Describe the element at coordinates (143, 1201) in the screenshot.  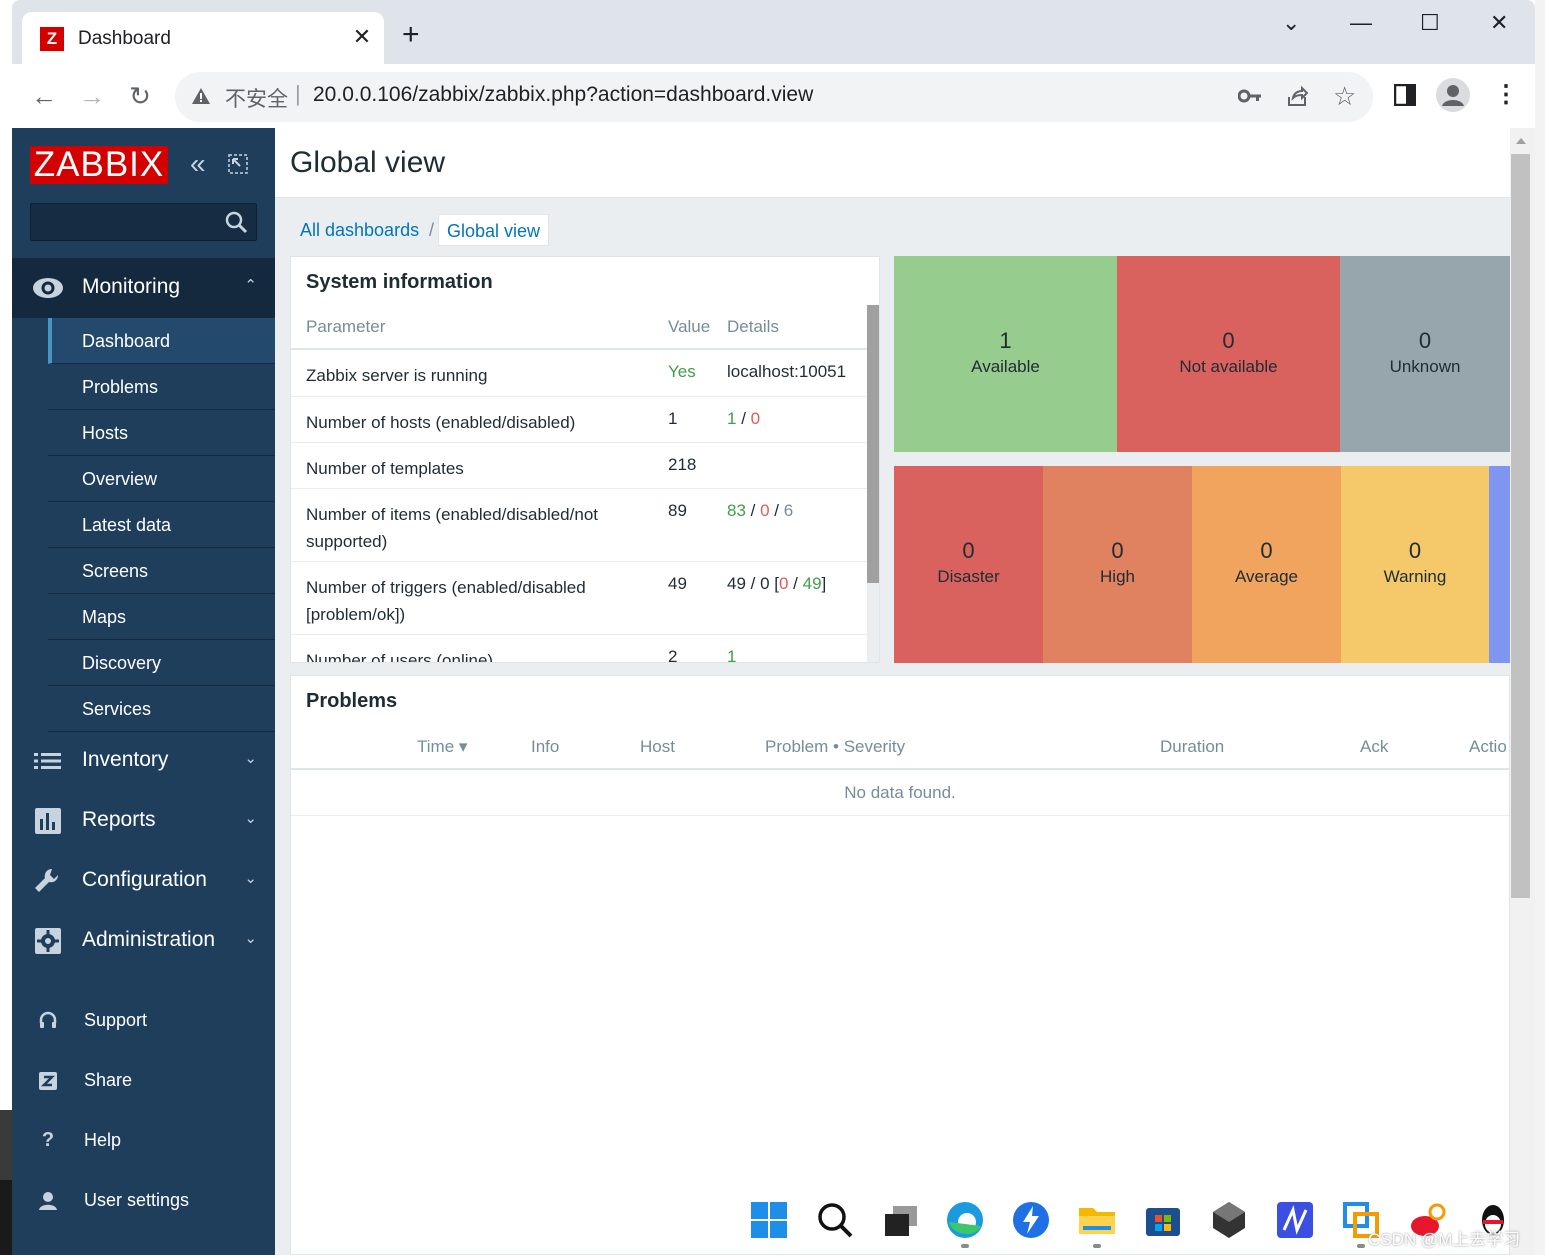
I see `footer-user-settings: User settings` at that location.